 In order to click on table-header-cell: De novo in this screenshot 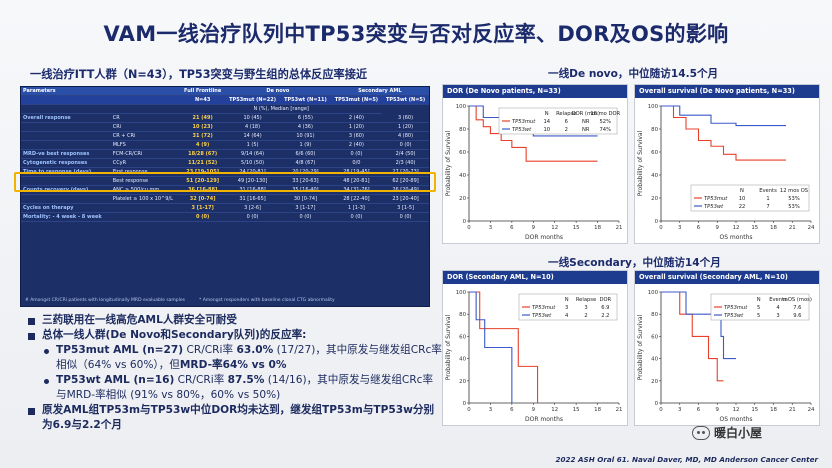, I will do `click(278, 91)`.